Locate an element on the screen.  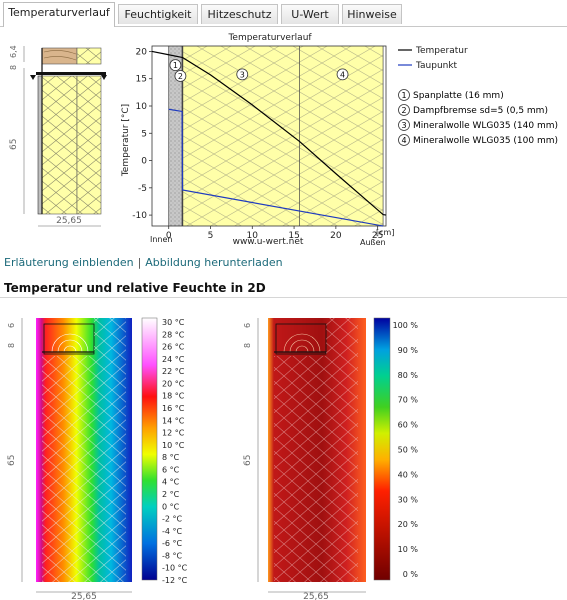
temp-scale-label: 26 °C is located at coordinates (173, 347).